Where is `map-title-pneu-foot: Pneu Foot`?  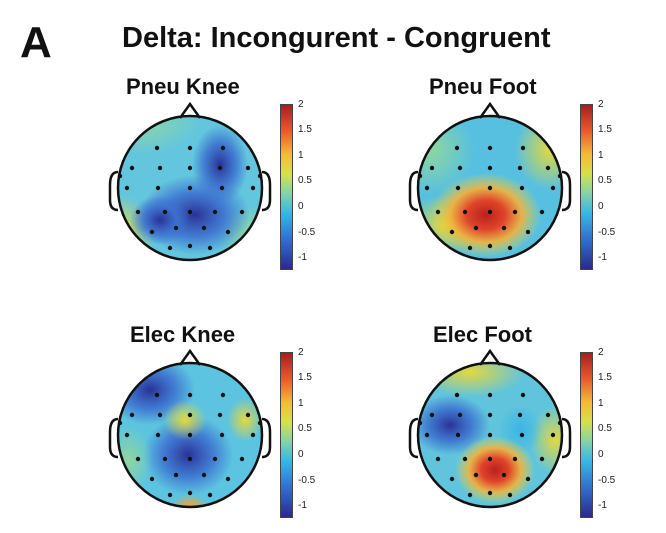
map-title-pneu-foot: Pneu Foot is located at coordinates (483, 86).